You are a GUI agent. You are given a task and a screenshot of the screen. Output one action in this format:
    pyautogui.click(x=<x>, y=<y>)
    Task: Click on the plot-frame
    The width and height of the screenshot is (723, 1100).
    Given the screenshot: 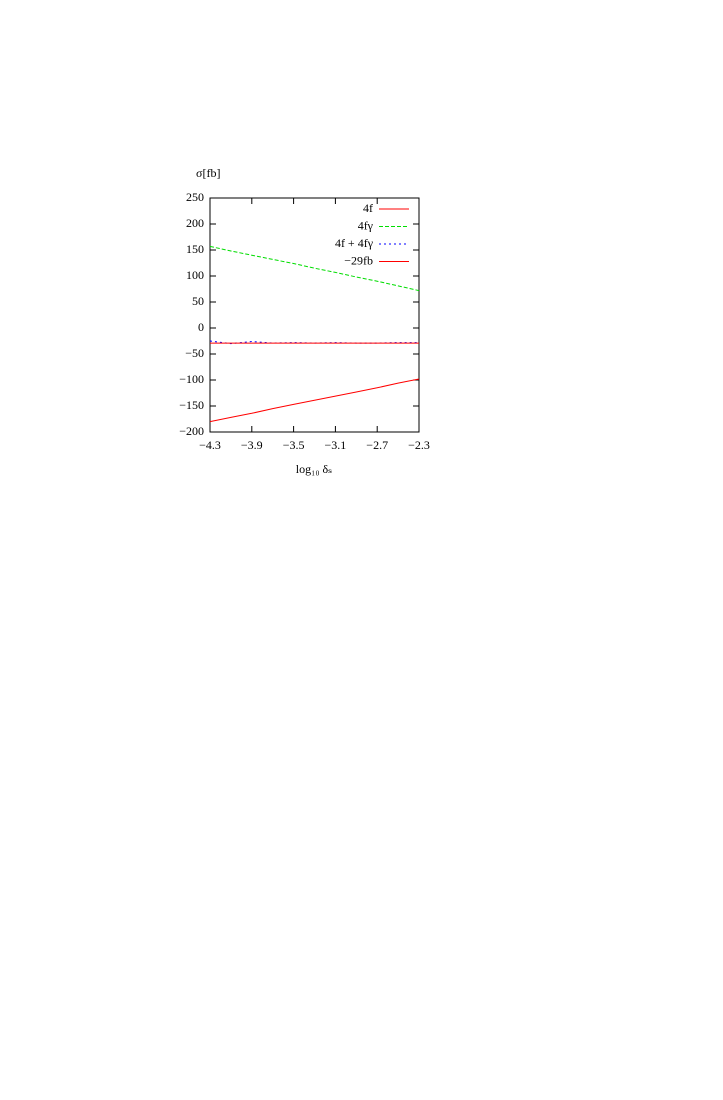 What is the action you would take?
    pyautogui.click(x=314, y=315)
    